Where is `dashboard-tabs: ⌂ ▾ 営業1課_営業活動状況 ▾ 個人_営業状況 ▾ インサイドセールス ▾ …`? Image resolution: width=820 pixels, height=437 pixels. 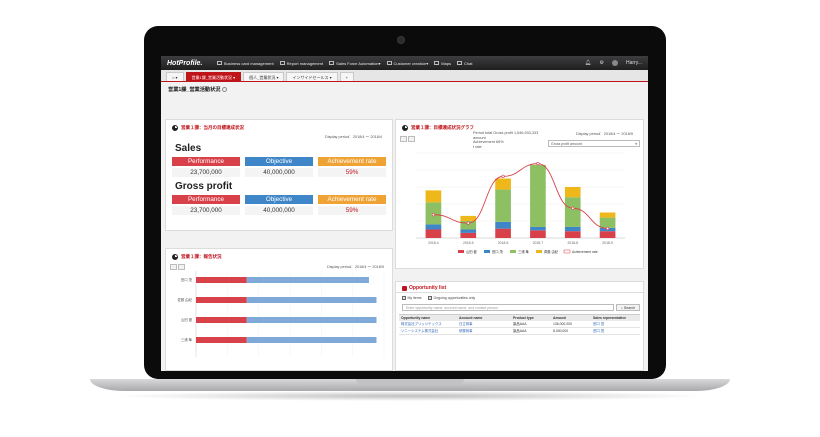 dashboard-tabs: ⌂ ▾ 営業1課_営業活動状況 ▾ 個人_営業状況 ▾ インサイドセールス ▾ … is located at coordinates (404, 76).